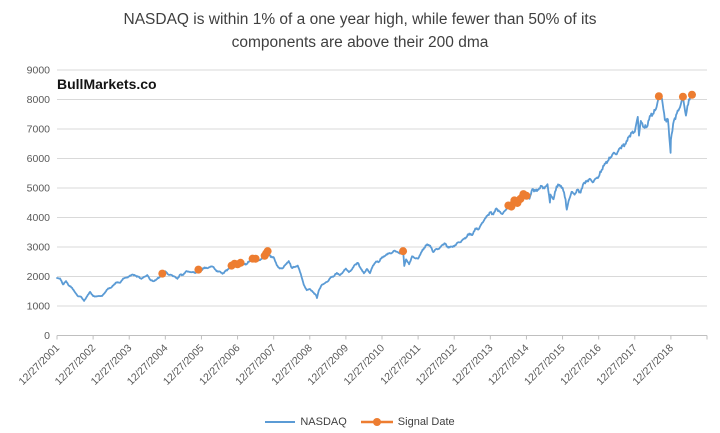 This screenshot has width=720, height=433. Describe the element at coordinates (376, 422) in the screenshot. I see `signal-date-line-marker-swatch-icon` at that location.